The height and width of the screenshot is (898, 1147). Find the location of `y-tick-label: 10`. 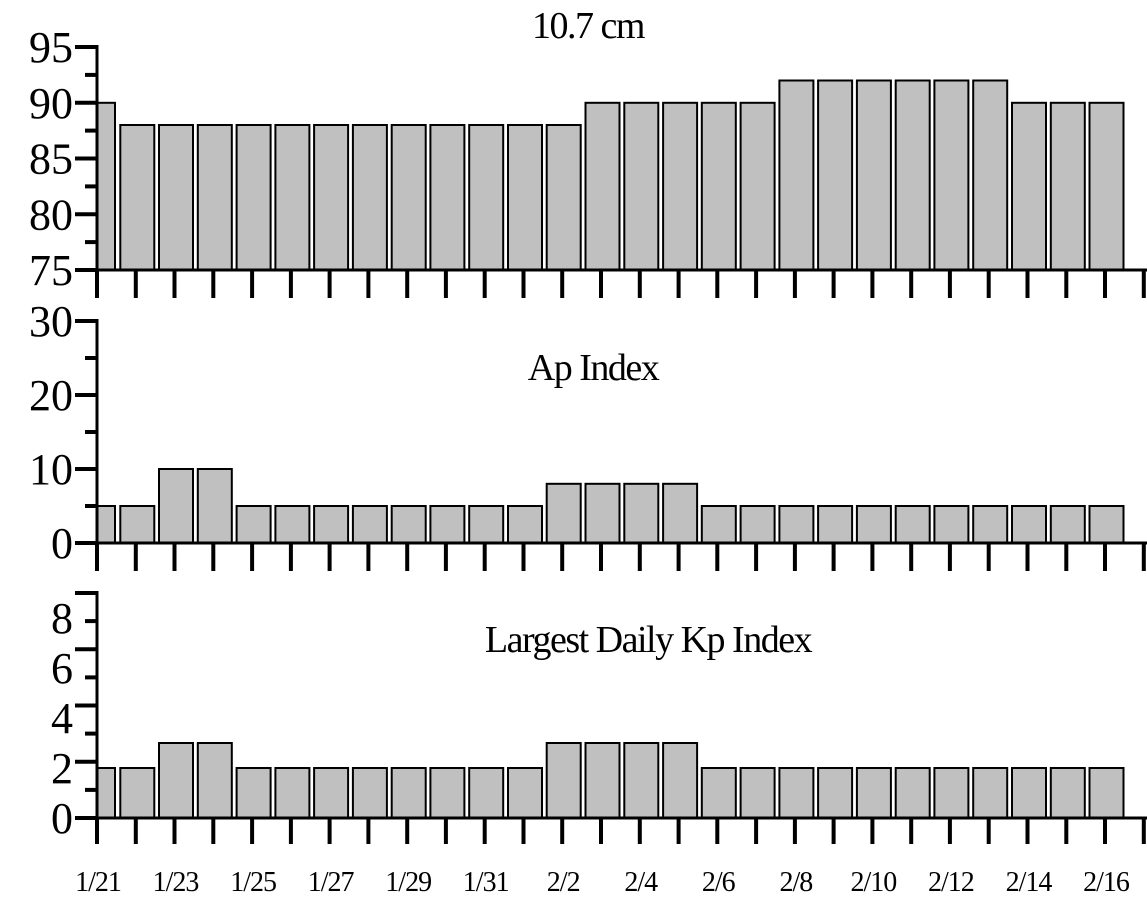

y-tick-label: 10 is located at coordinates (51, 469).